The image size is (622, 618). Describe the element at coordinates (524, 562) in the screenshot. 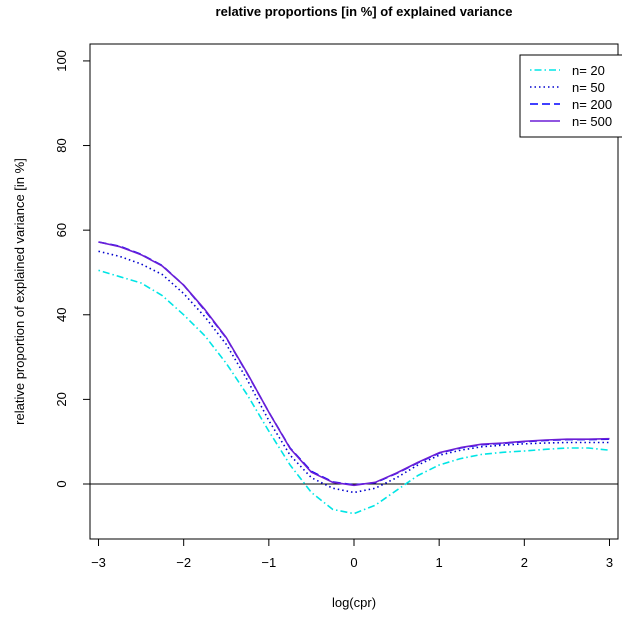

I see `x-tick-label: 2` at that location.